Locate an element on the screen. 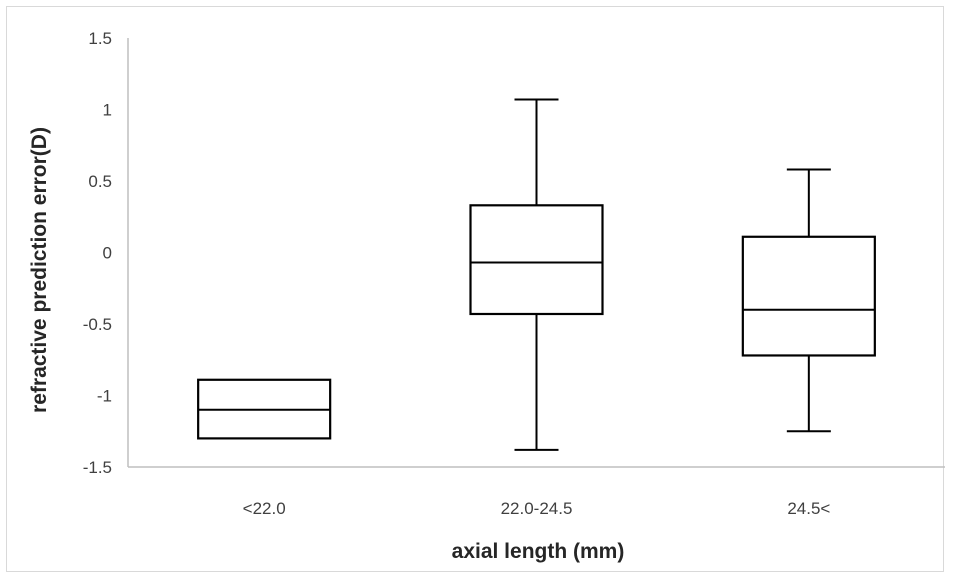 The width and height of the screenshot is (953, 578). y-tick-label: -0.5 is located at coordinates (97, 324).